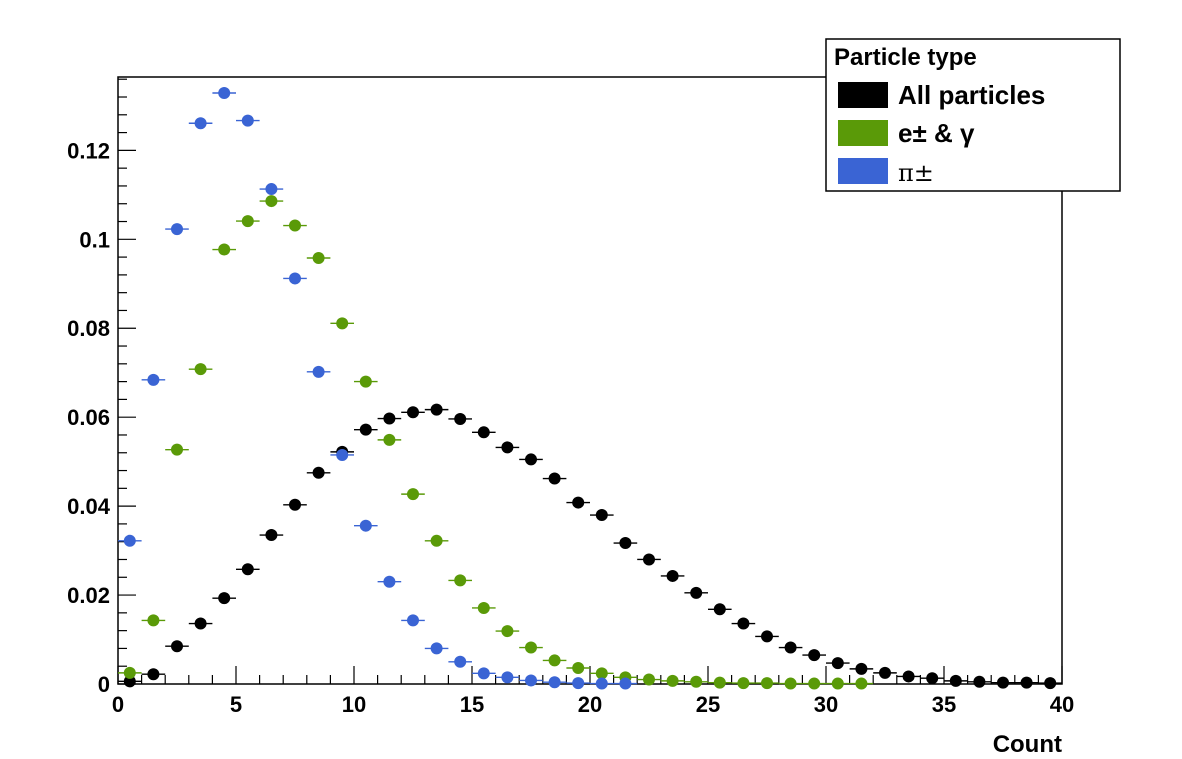 Image resolution: width=1182 pixels, height=759 pixels. I want to click on legend-label-all-particles: All particles, so click(971, 95).